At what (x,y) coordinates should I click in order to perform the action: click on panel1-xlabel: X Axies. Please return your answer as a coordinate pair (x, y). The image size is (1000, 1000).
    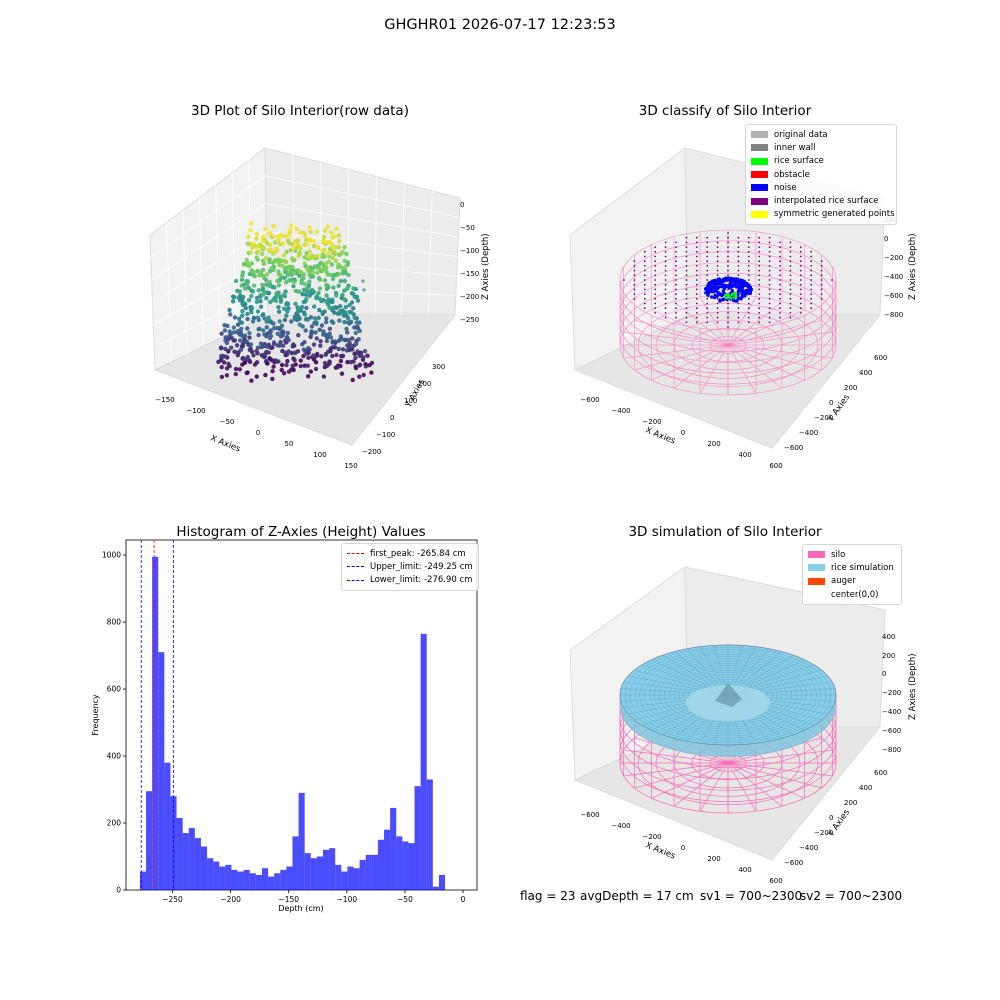
    Looking at the image, I should click on (225, 444).